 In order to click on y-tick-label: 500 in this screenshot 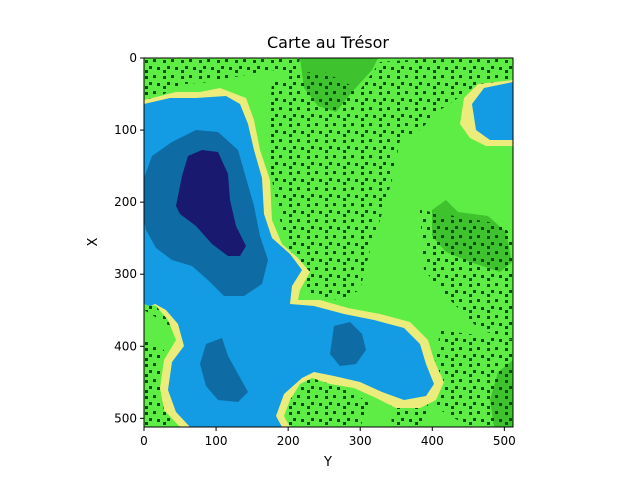, I will do `click(125, 418)`.